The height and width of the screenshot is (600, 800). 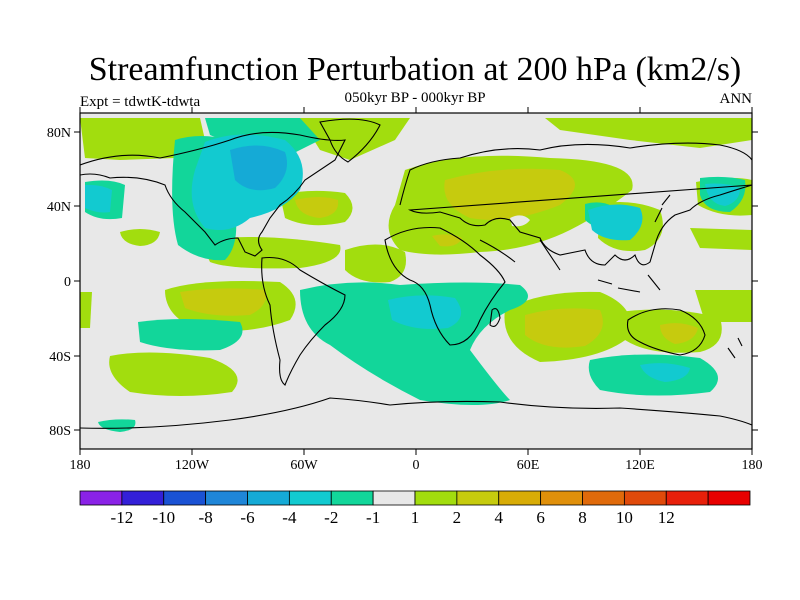 What do you see at coordinates (415, 517) in the screenshot?
I see `colorbar-label: 1` at bounding box center [415, 517].